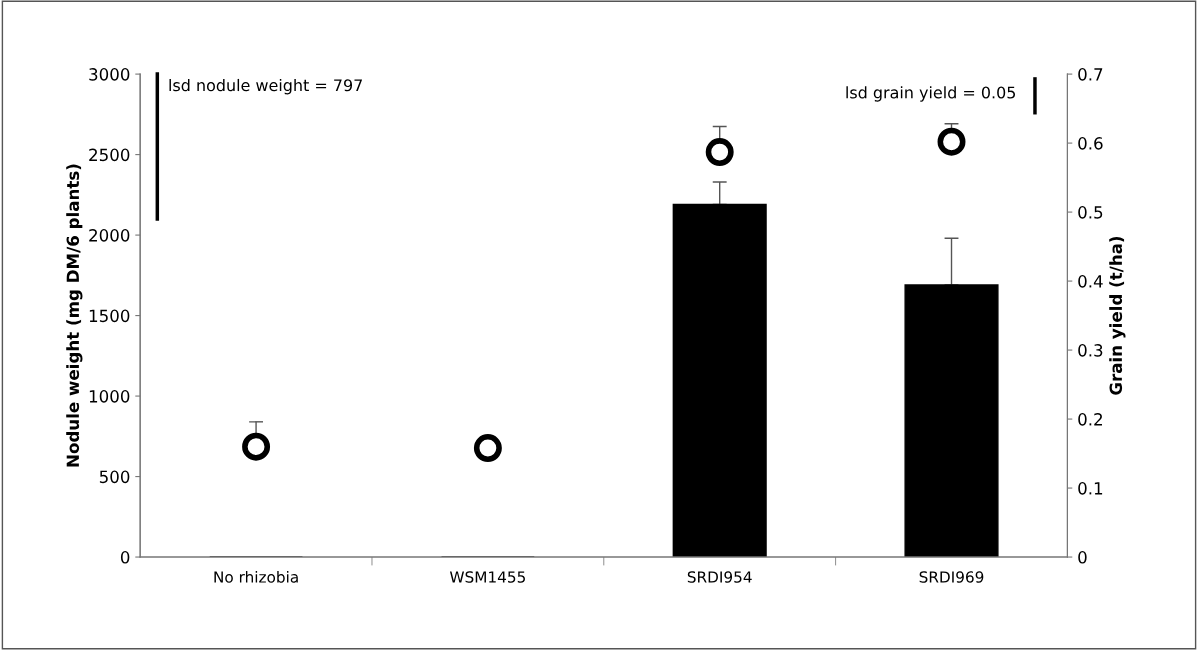  I want to click on y2-tick-label: 0.1, so click(1090, 488).